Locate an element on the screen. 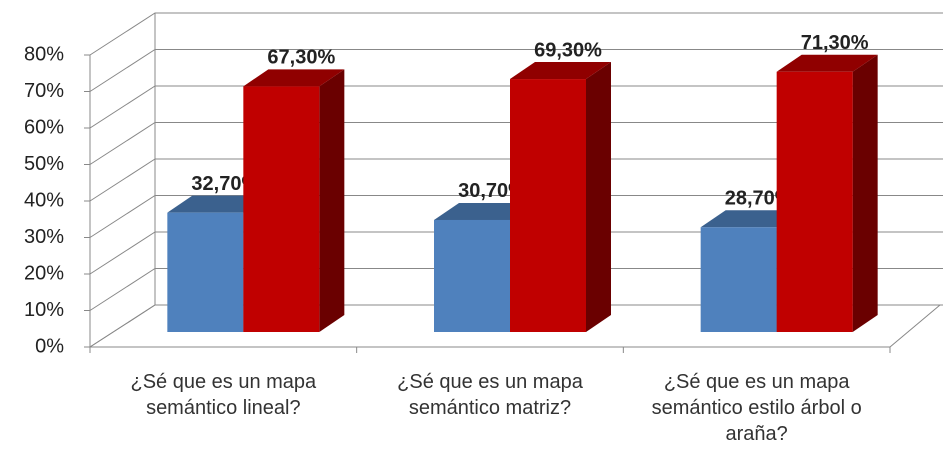 Image resolution: width=943 pixels, height=467 pixels. x-tick-label-box: ¿Sé que es un mapa semántico matriz? is located at coordinates (490, 395).